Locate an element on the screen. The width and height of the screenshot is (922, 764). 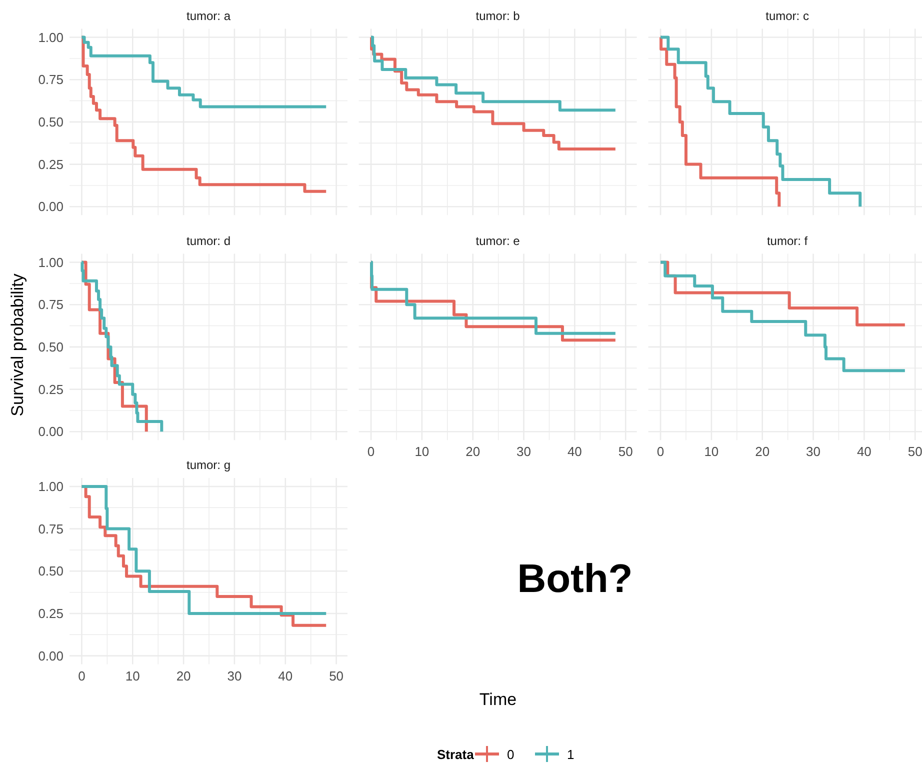
text: Both? is located at coordinates (575, 579).